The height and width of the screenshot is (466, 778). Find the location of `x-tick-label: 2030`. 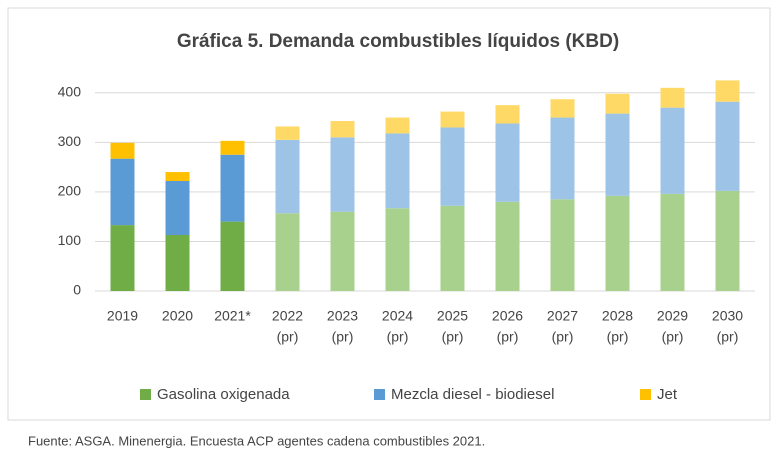

x-tick-label: 2030 is located at coordinates (727, 316).